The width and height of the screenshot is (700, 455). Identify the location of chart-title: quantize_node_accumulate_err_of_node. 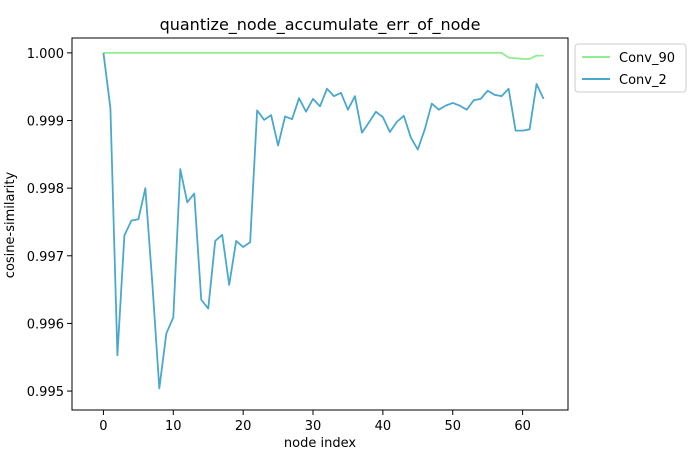
(320, 25).